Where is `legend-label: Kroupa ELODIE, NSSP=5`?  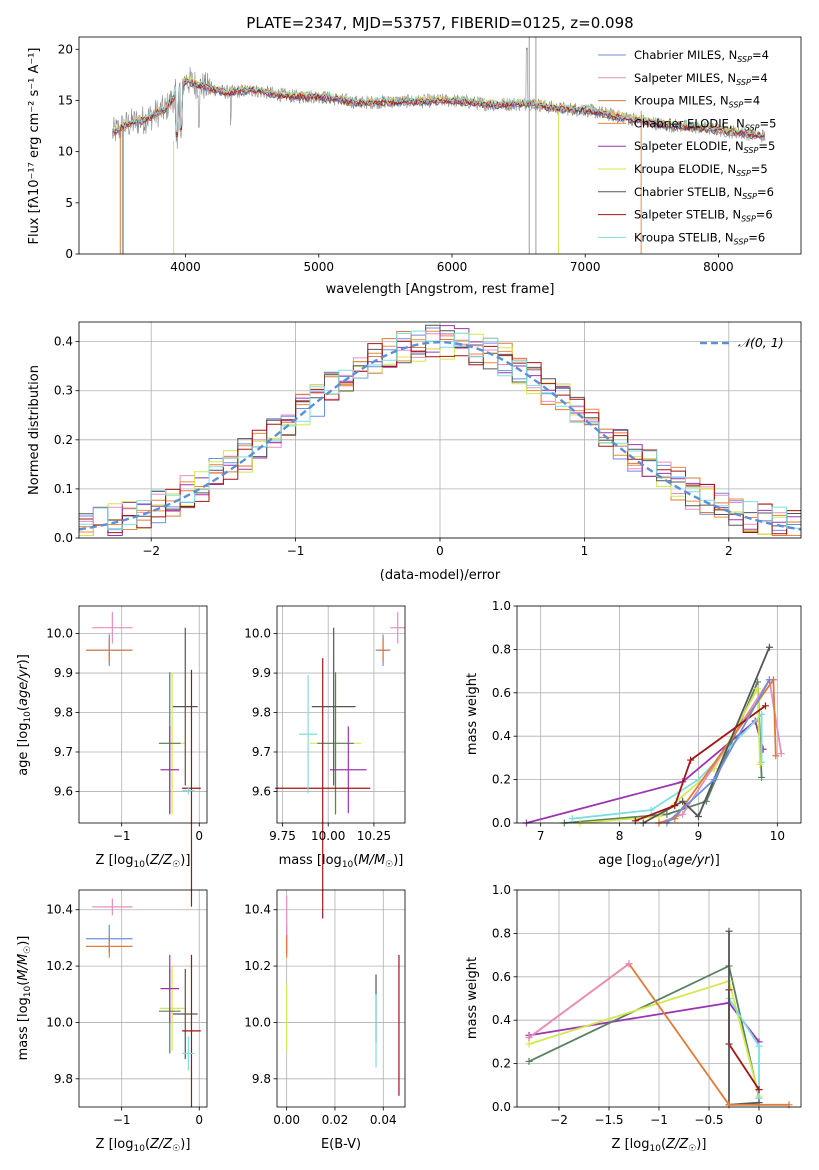 legend-label: Kroupa ELODIE, NSSP=5 is located at coordinates (701, 170).